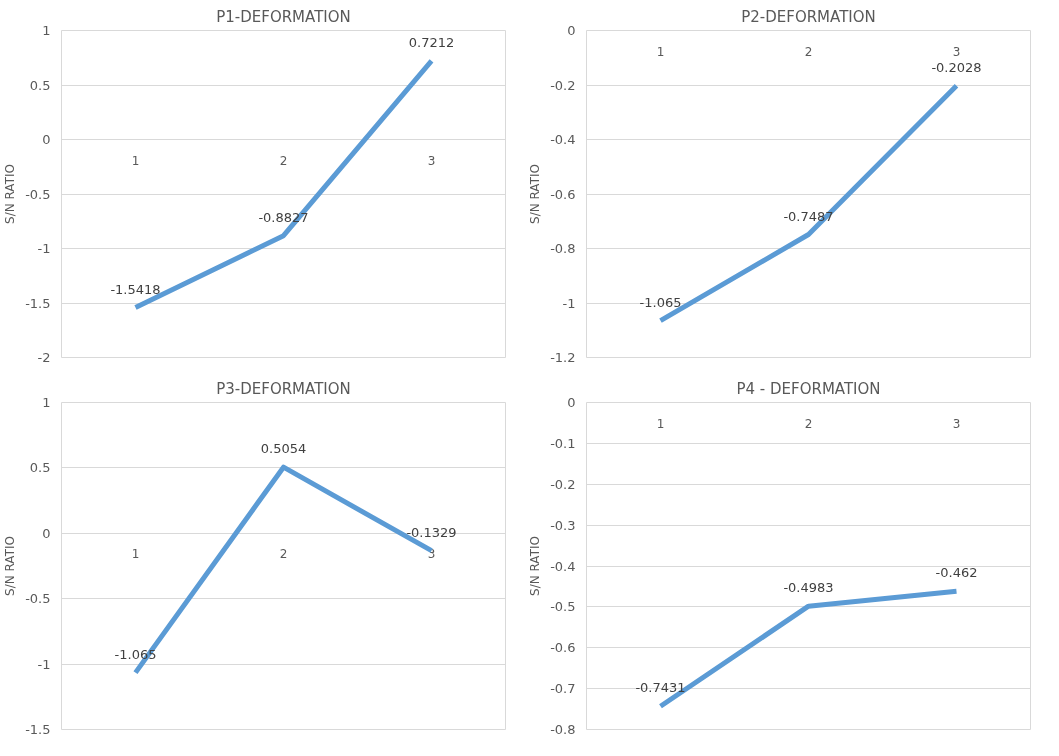 The width and height of the screenshot is (1059, 756). Describe the element at coordinates (660, 688) in the screenshot. I see `data-label: -0.7431` at that location.